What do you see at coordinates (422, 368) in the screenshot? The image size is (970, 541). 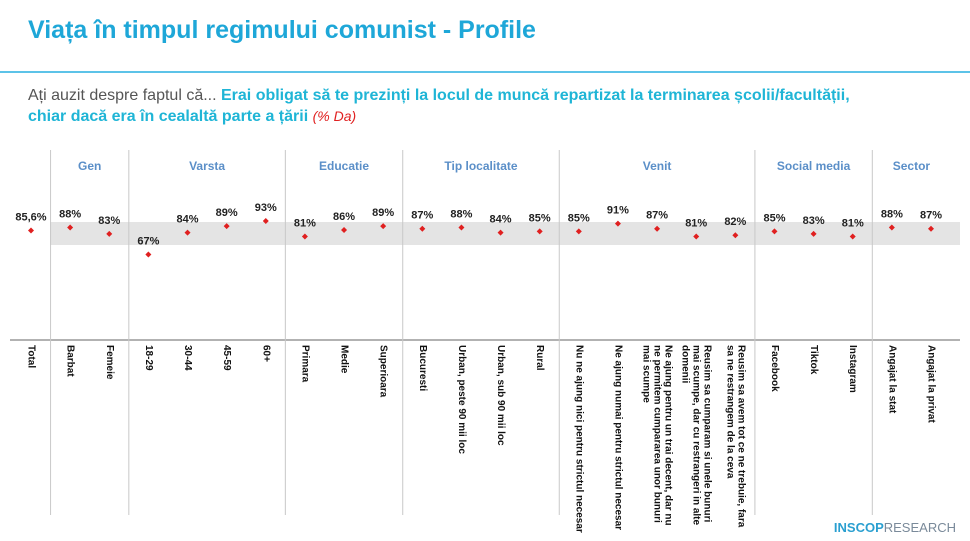 I see `category-label: Bucuresti` at bounding box center [422, 368].